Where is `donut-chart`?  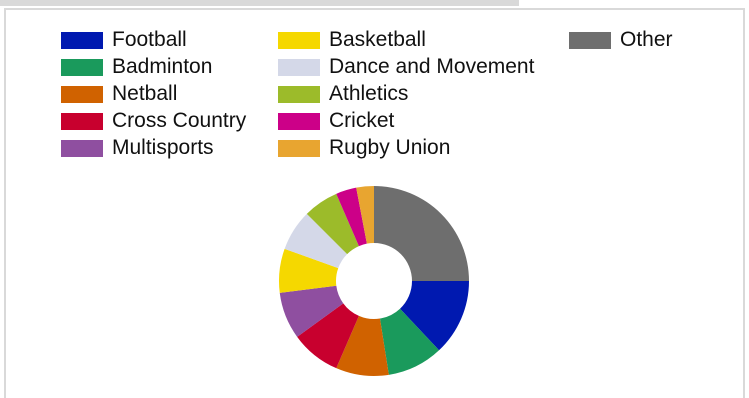 donut-chart is located at coordinates (374, 281).